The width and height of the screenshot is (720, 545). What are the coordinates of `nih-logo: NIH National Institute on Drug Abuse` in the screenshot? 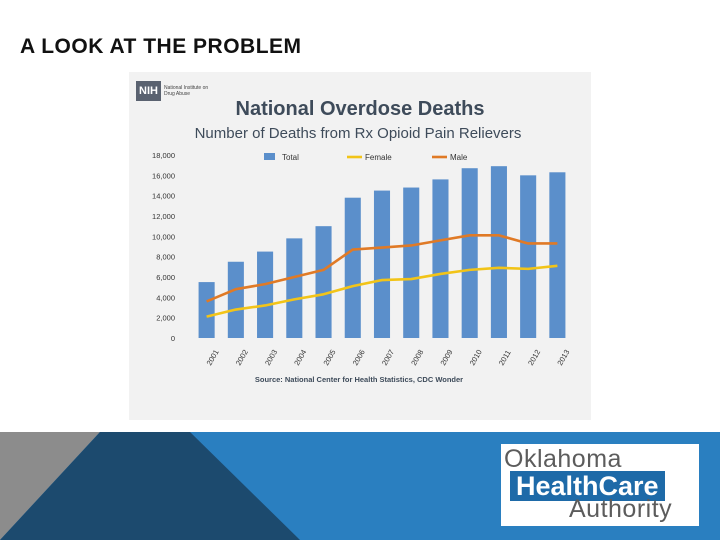 It's located at (172, 91).